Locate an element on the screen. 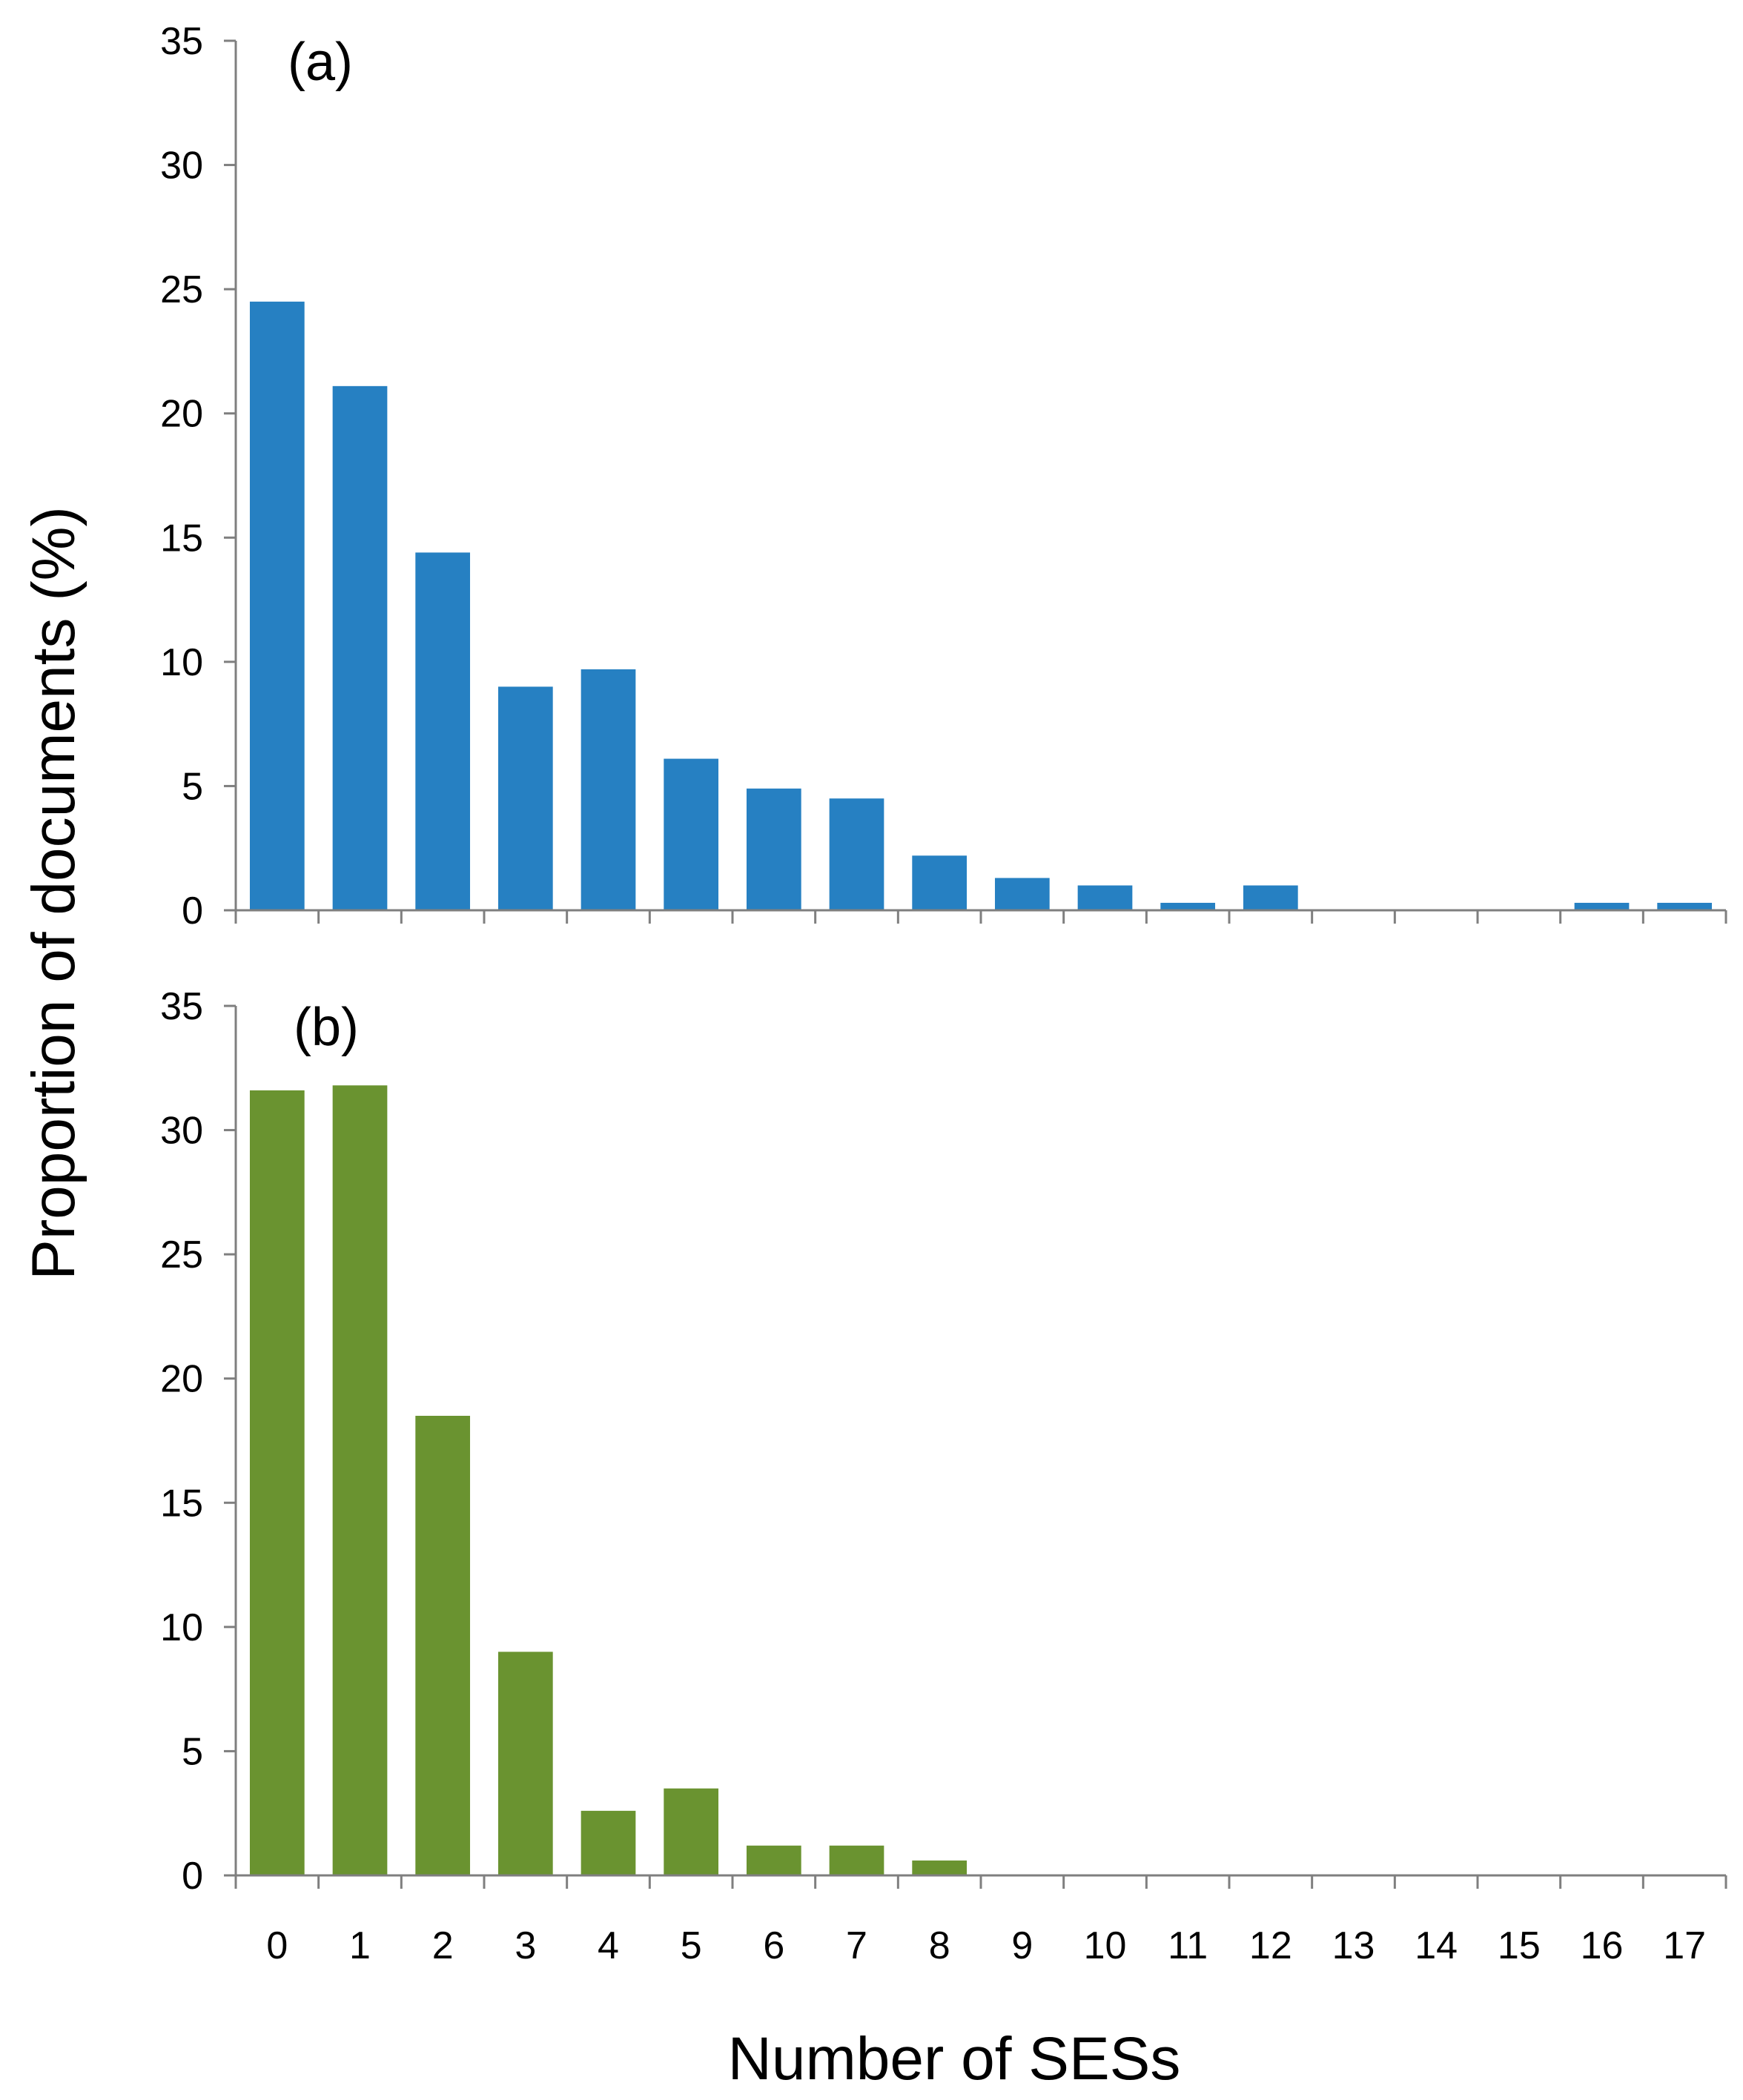 The width and height of the screenshot is (1743, 2100). y-tick-label-b-5: 5 is located at coordinates (192, 1751).